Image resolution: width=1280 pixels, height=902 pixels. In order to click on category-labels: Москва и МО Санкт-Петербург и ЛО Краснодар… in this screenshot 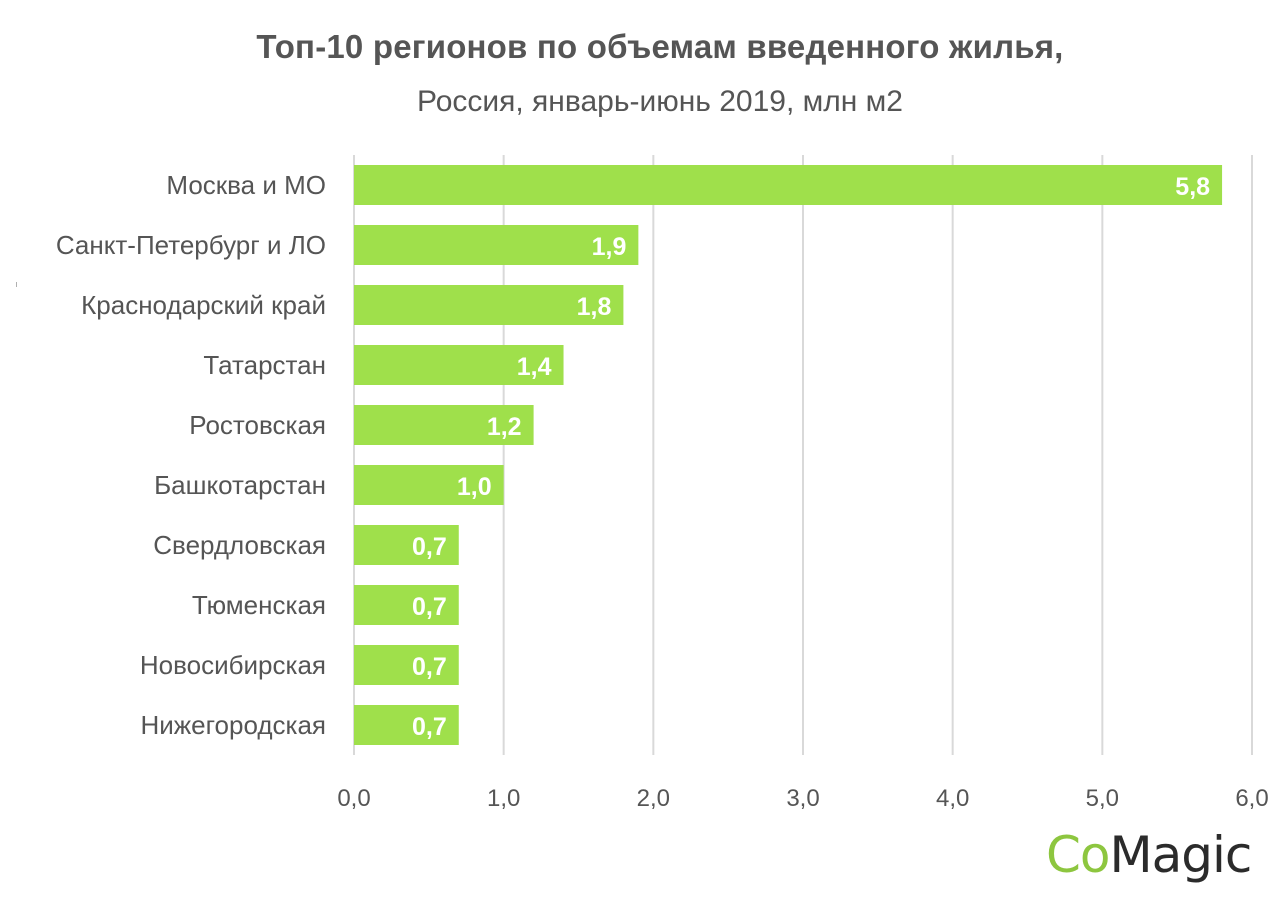, I will do `click(191, 455)`.